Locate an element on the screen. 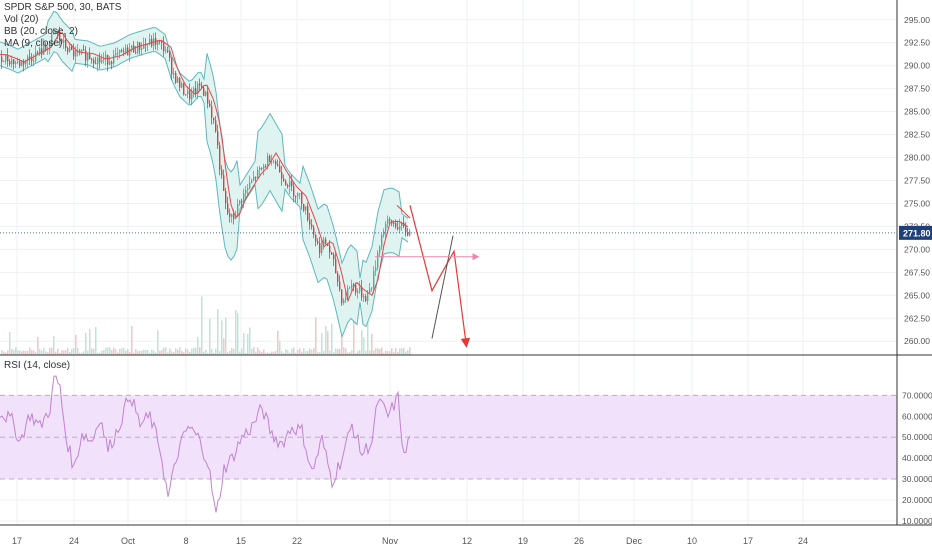 This screenshot has width=932, height=550. rsi-title: RSI (14, close) is located at coordinates (37, 365).